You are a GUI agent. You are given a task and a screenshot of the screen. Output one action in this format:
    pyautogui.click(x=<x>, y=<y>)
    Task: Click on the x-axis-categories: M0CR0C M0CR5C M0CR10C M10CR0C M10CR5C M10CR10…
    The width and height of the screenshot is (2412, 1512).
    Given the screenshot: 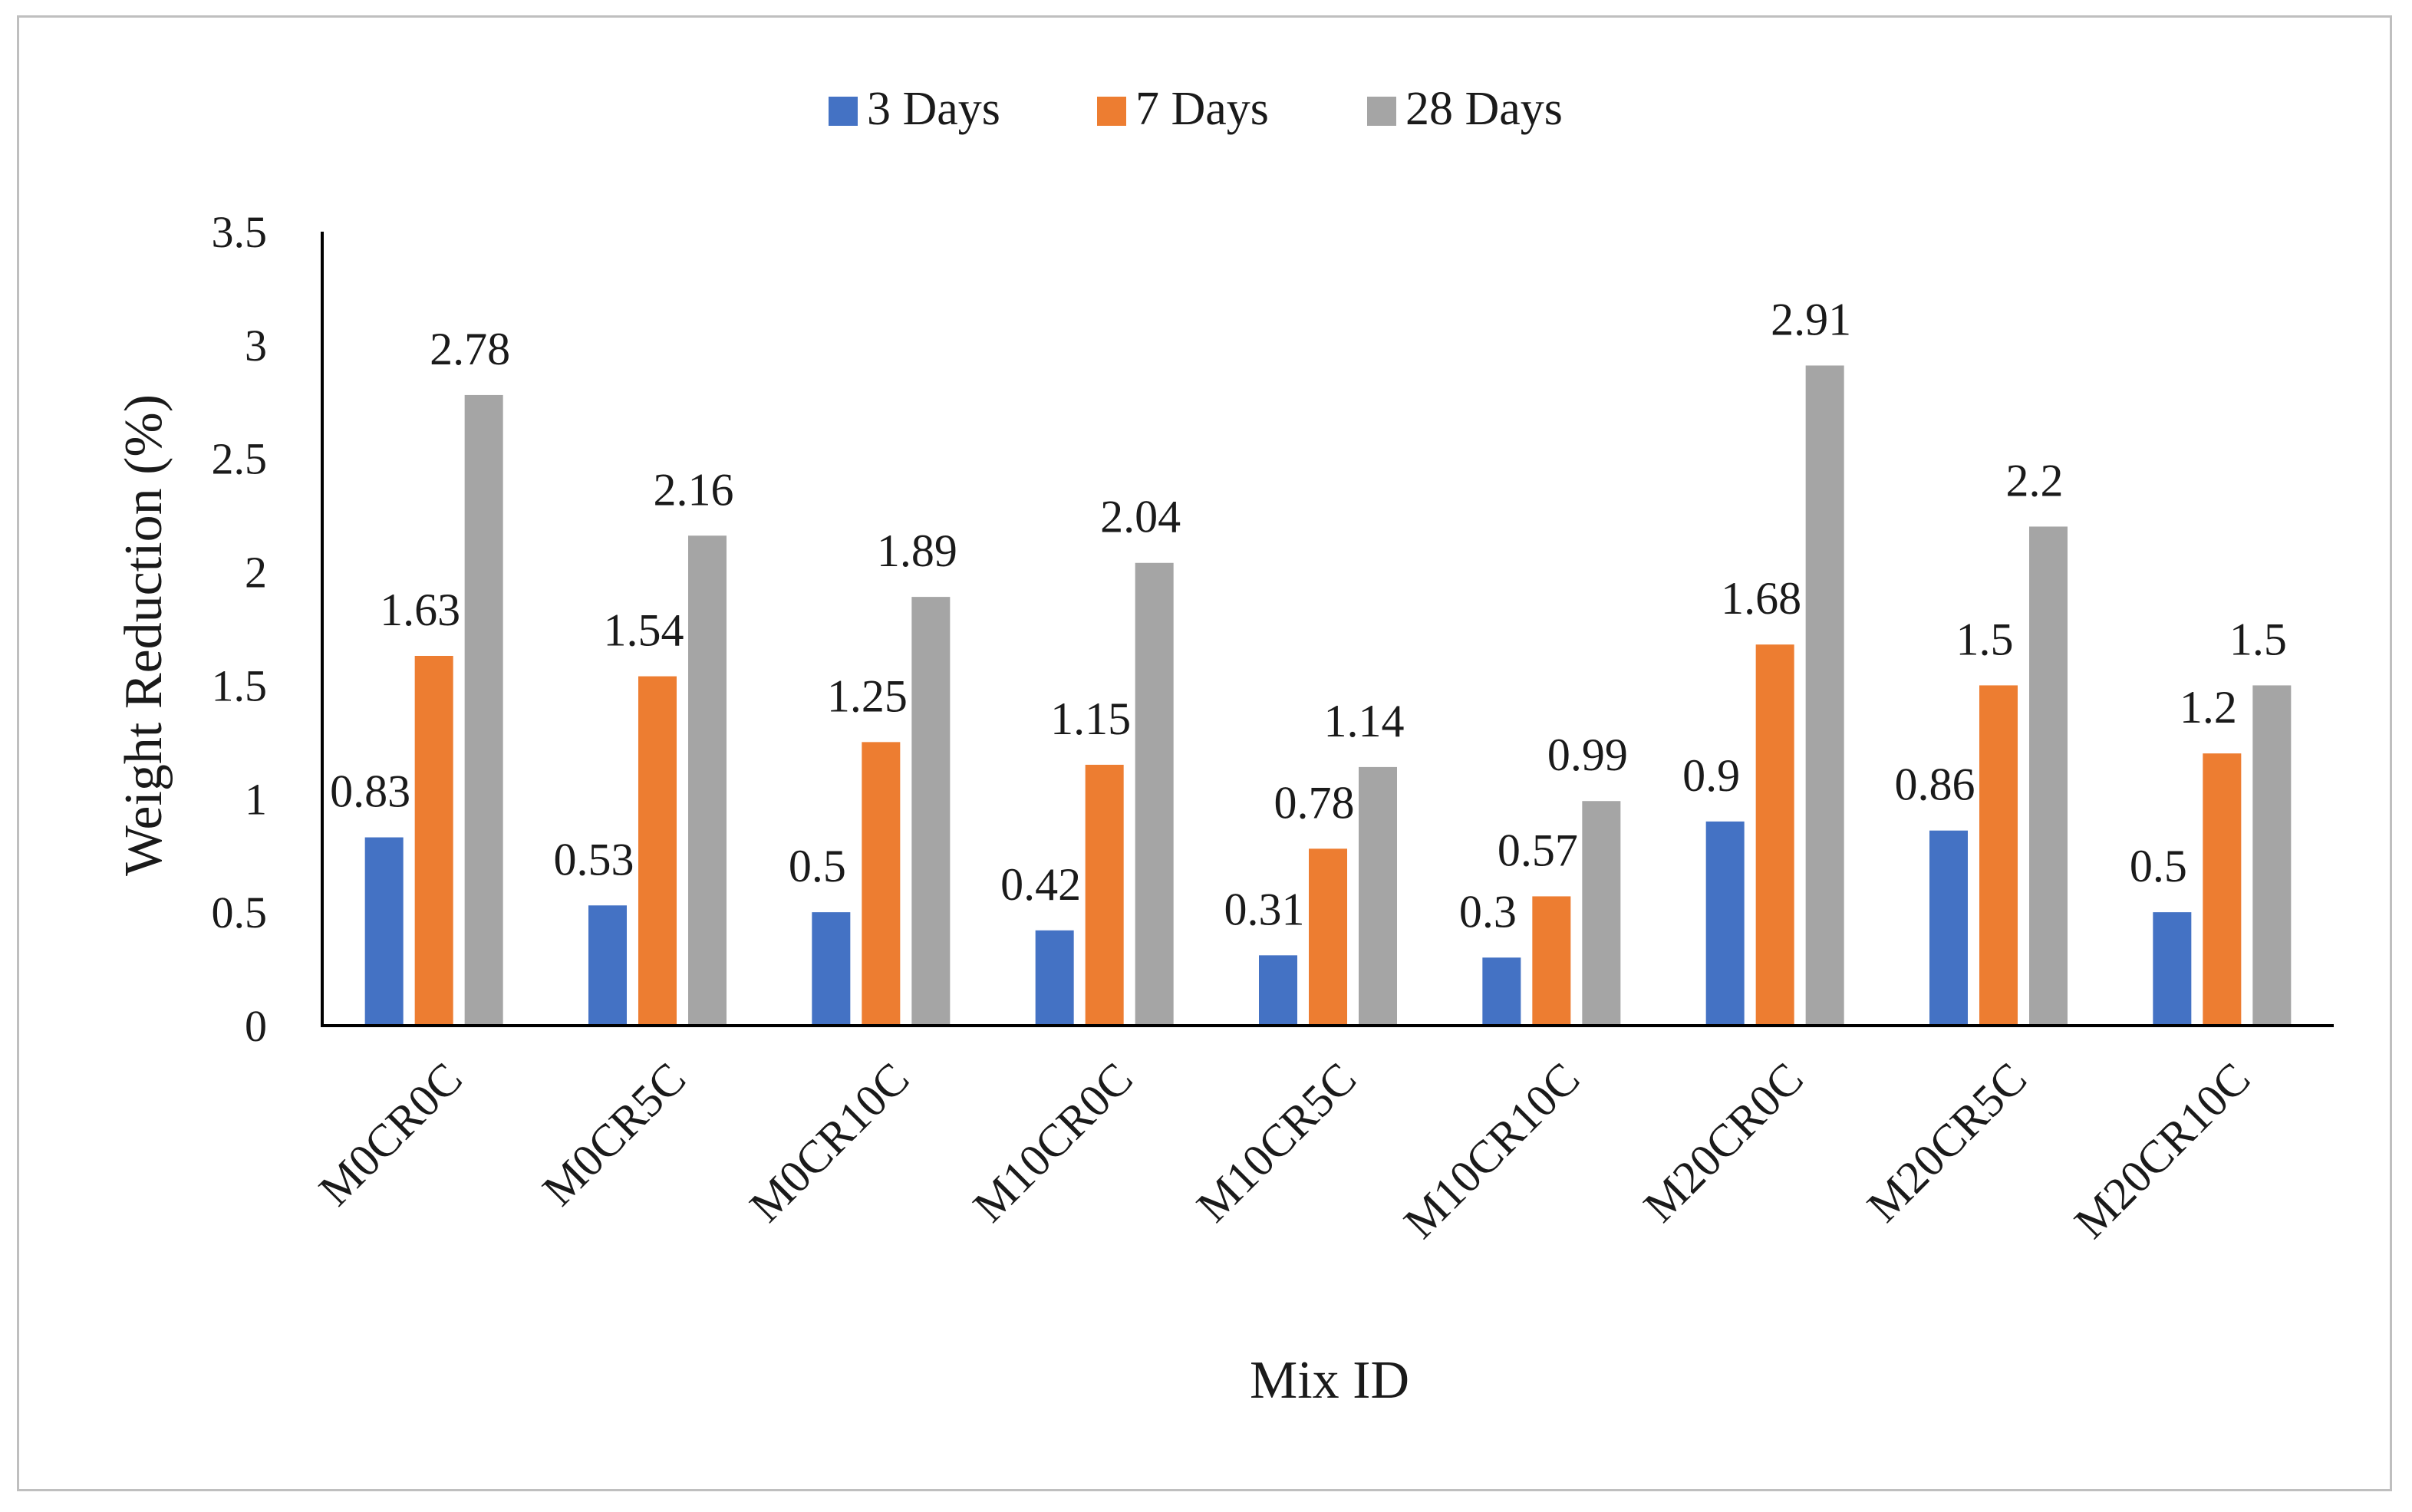 What is the action you would take?
    pyautogui.click(x=1284, y=1150)
    